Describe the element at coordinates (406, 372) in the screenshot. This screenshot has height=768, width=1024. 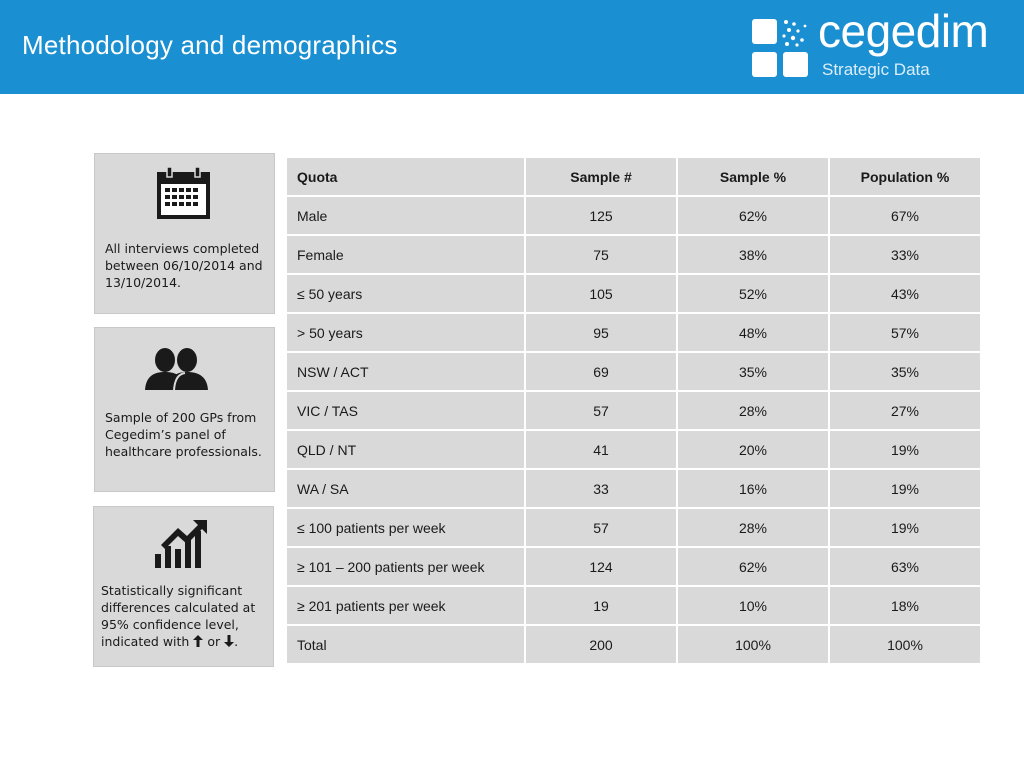
I see `cell-quota: NSW / ACT` at that location.